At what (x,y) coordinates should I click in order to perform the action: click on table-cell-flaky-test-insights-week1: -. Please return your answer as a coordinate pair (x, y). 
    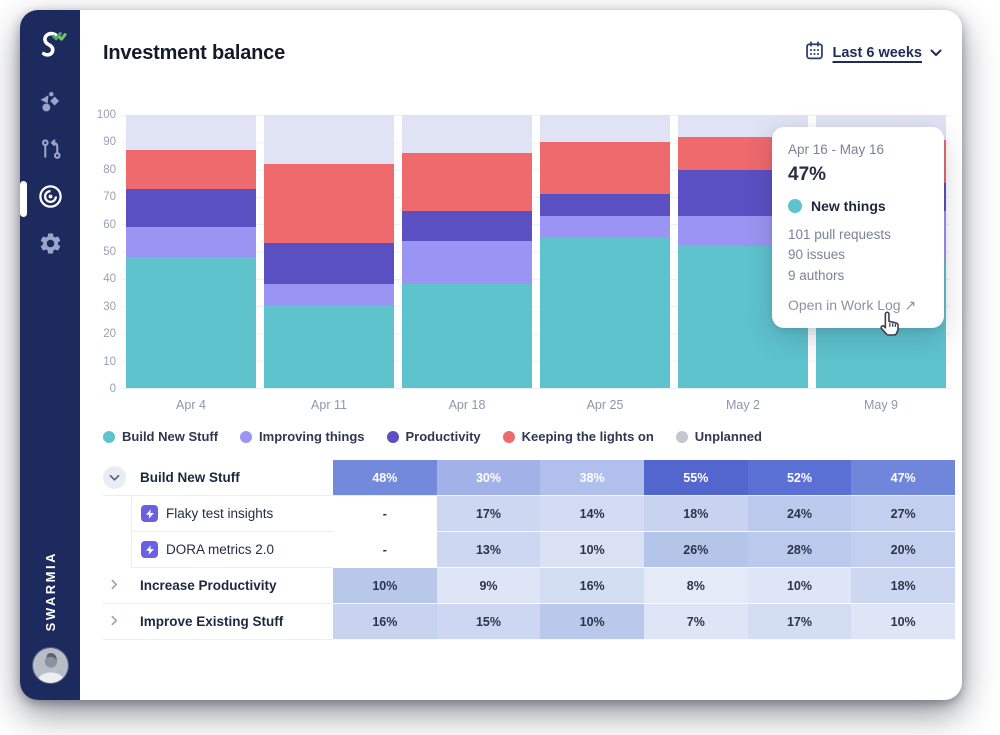
    Looking at the image, I should click on (385, 514).